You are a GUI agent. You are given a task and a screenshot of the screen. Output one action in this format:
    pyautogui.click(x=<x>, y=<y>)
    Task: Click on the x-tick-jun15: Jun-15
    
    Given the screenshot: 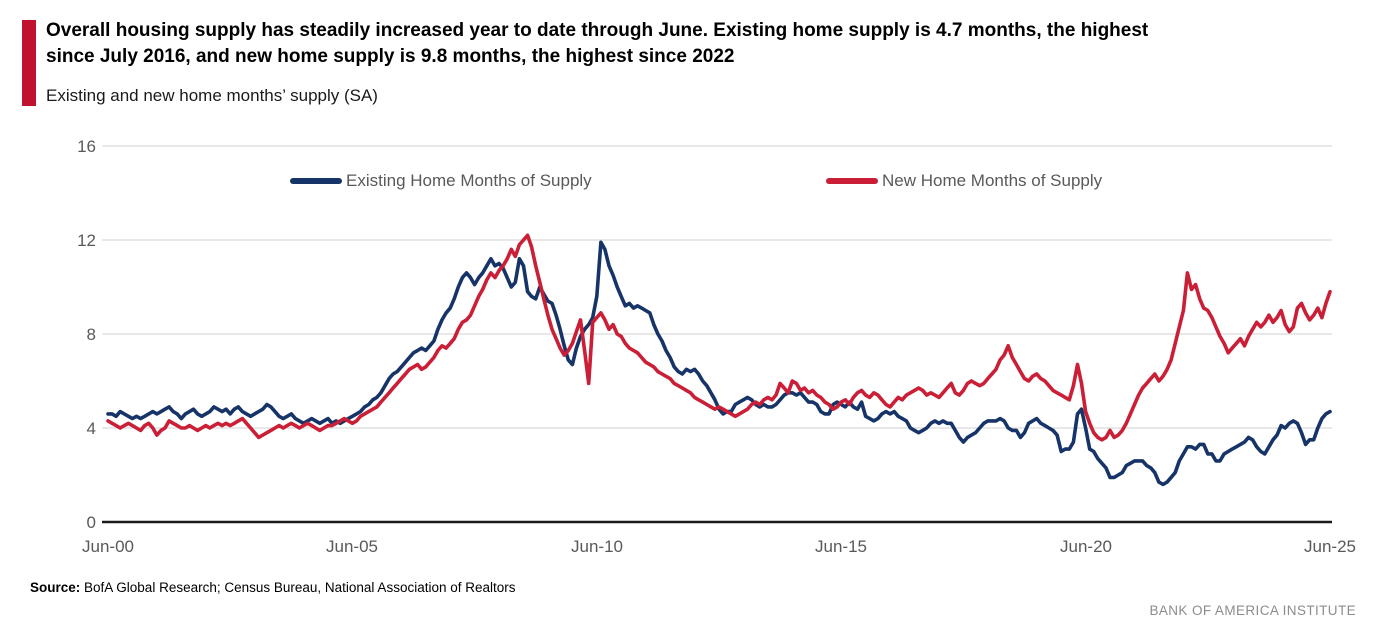 What is the action you would take?
    pyautogui.click(x=841, y=546)
    